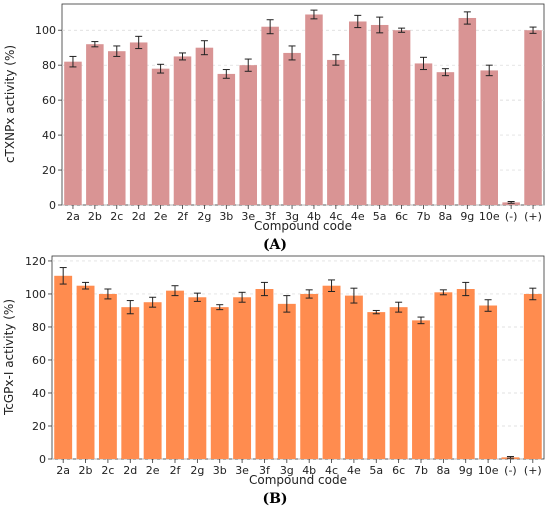 This screenshot has height=511, width=550. What do you see at coordinates (9, 357) in the screenshot?
I see `y-axis-label: TcGPx-I activity (%)` at bounding box center [9, 357].